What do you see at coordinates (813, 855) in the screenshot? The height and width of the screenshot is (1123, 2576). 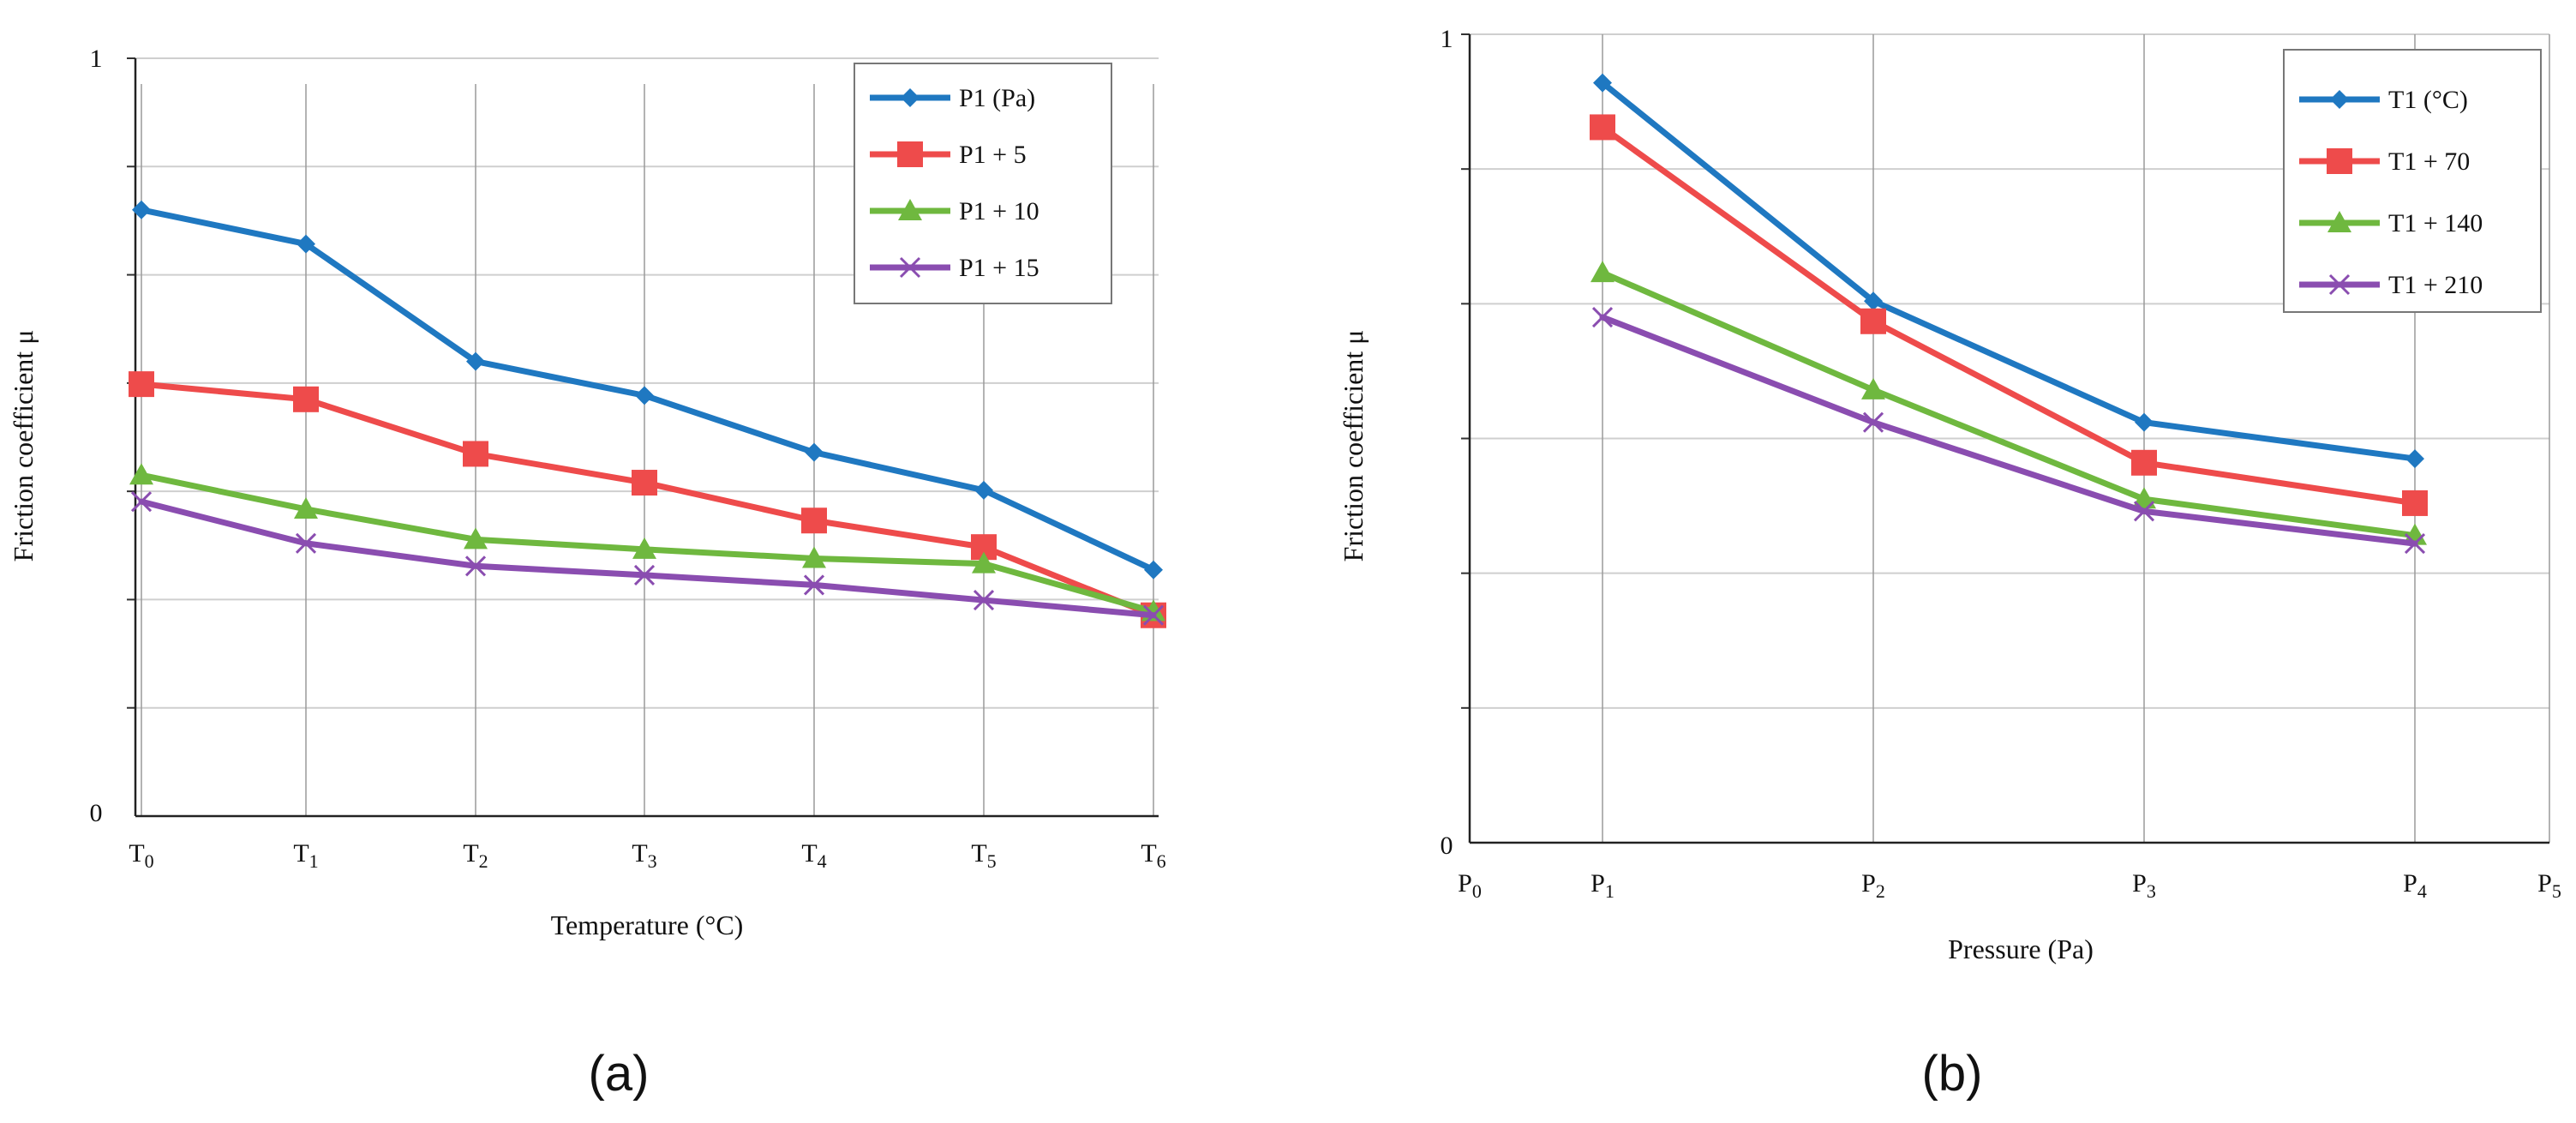 I see `x-tick-label: T4` at bounding box center [813, 855].